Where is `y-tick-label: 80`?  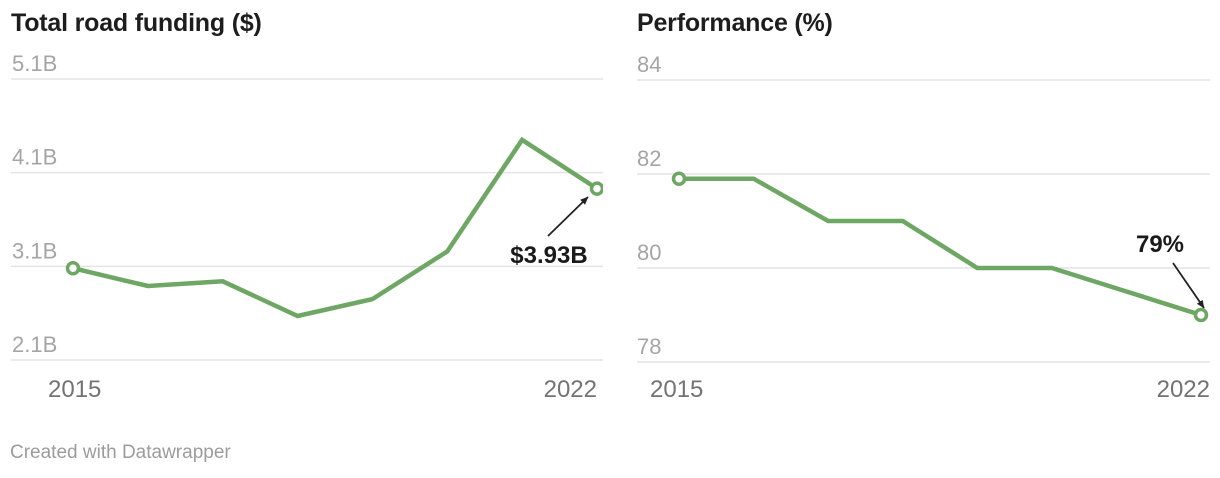
y-tick-label: 80 is located at coordinates (649, 252).